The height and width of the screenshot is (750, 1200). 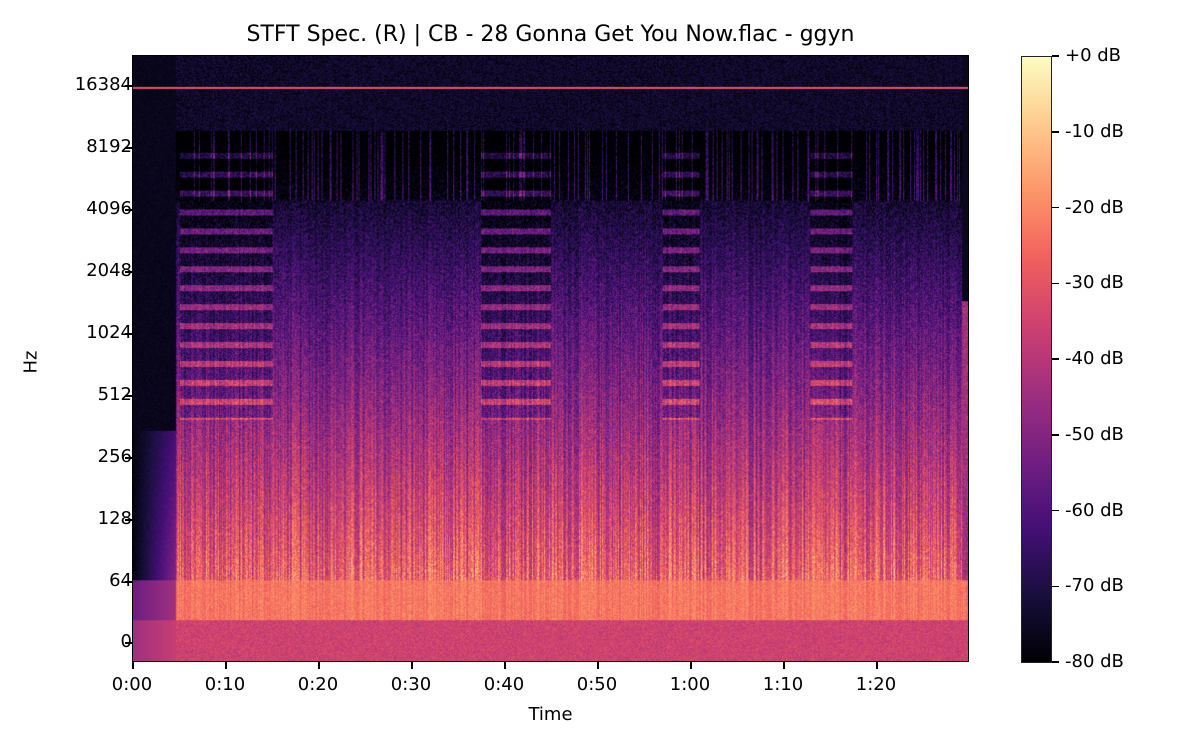 What do you see at coordinates (411, 684) in the screenshot?
I see `x-tick-label: 0:30` at bounding box center [411, 684].